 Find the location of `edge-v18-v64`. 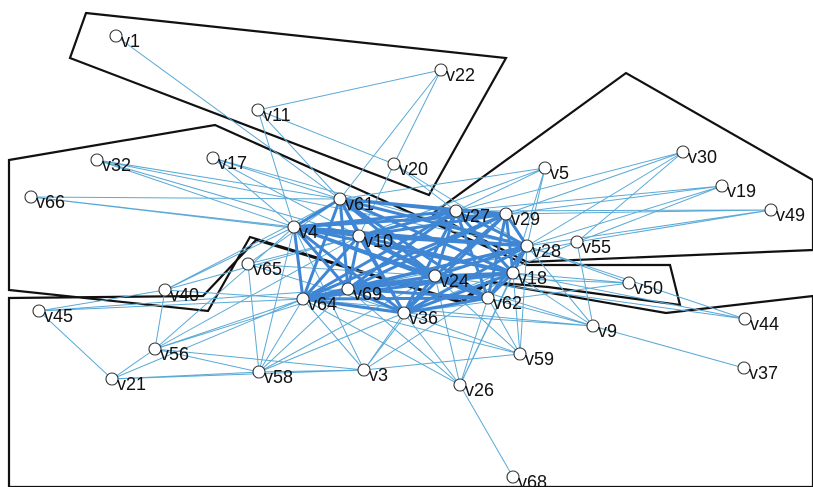

edge-v18-v64 is located at coordinates (408, 286).